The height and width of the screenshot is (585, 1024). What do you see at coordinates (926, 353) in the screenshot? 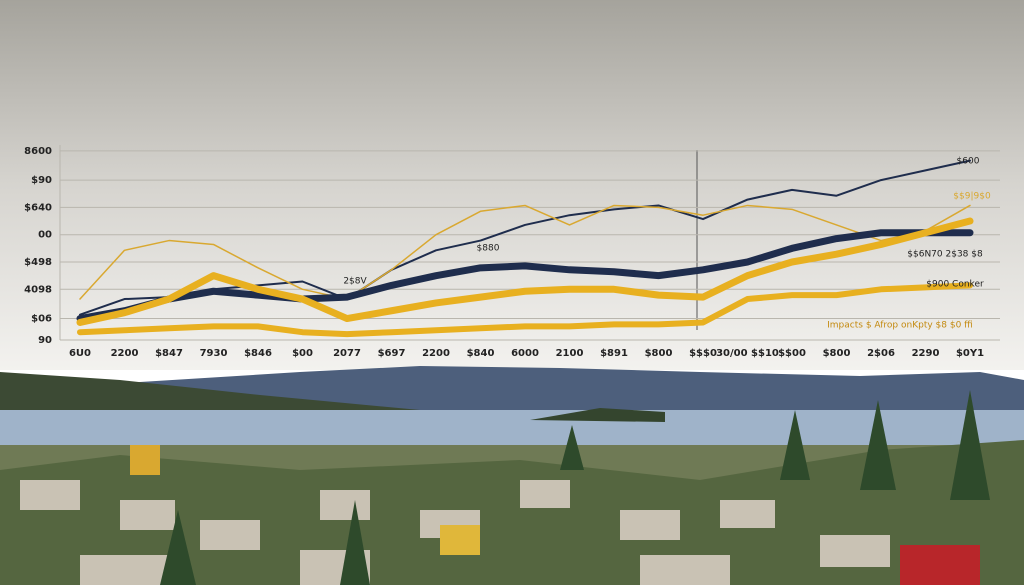
I see `x-tick-label: 2290` at bounding box center [926, 353].